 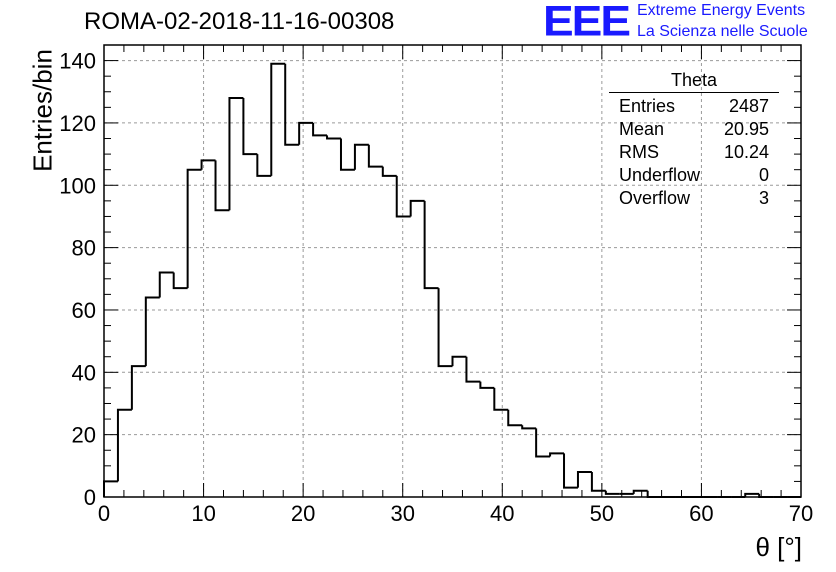 What do you see at coordinates (84, 435) in the screenshot?
I see `y-tick-label: 20` at bounding box center [84, 435].